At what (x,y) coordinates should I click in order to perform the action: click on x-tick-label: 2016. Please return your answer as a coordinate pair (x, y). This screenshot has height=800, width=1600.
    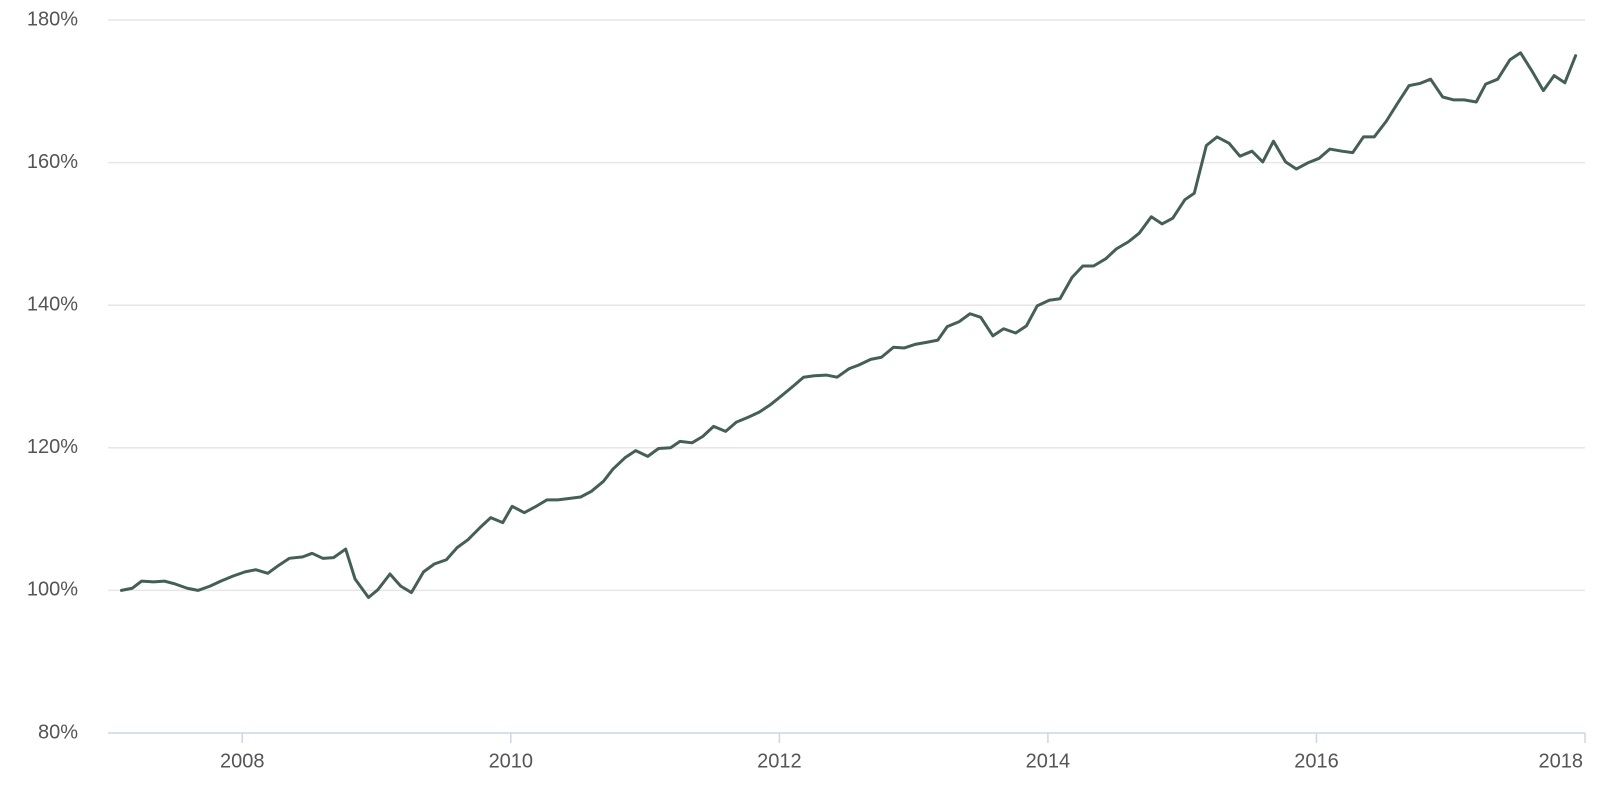
    Looking at the image, I should click on (1316, 761).